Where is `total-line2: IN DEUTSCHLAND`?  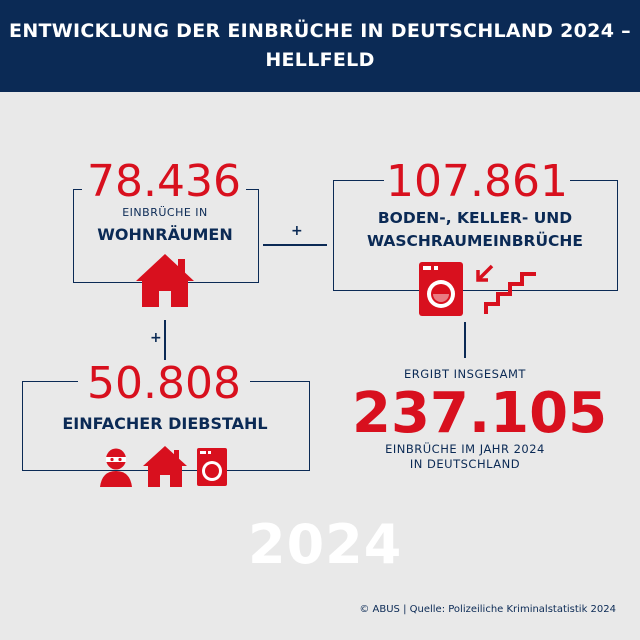 total-line2: IN DEUTSCHLAND is located at coordinates (465, 464).